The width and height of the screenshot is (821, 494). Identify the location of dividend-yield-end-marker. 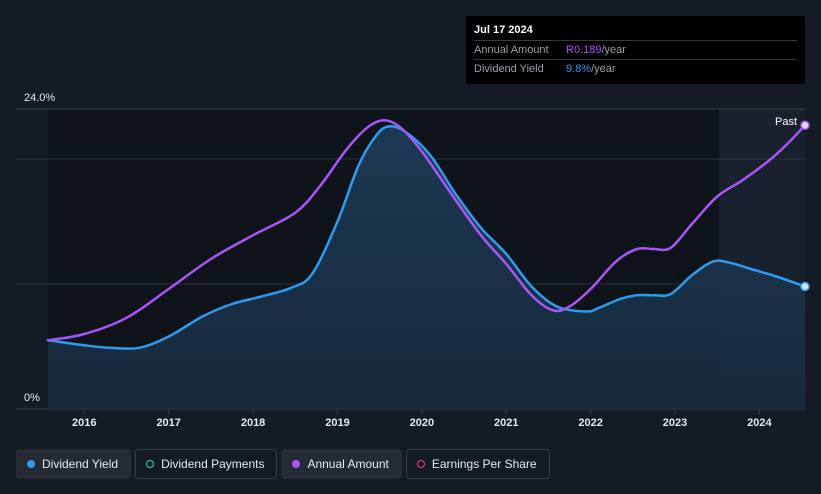
(805, 286).